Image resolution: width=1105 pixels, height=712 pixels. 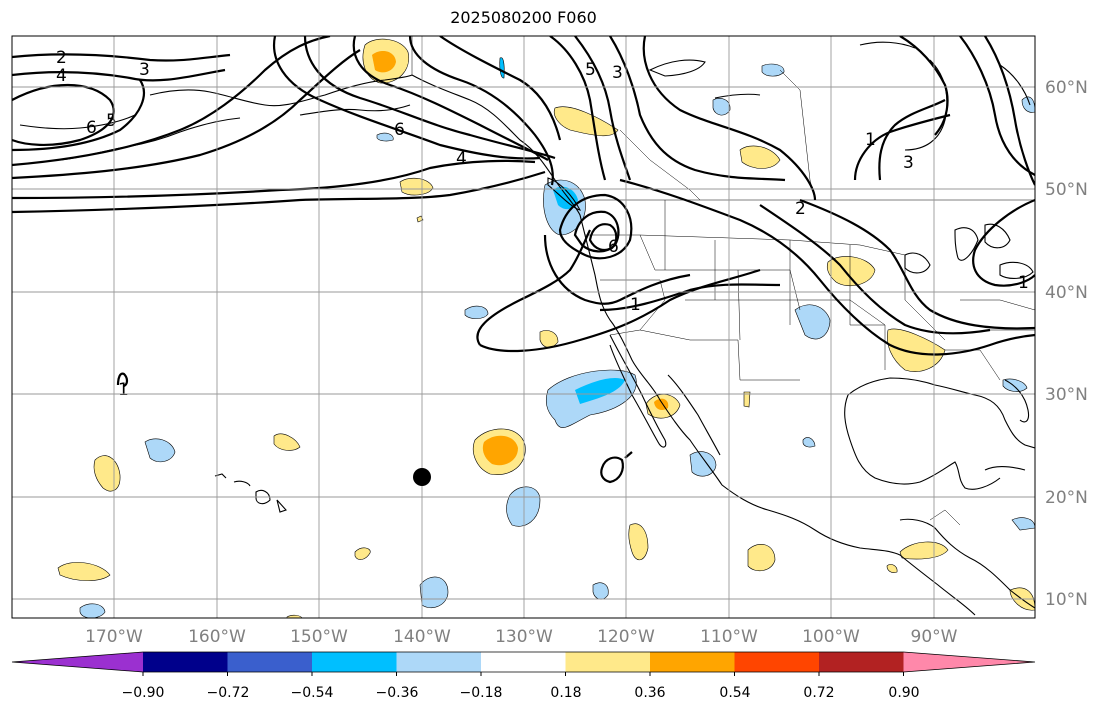 What do you see at coordinates (649, 693) in the screenshot?
I see `colorbar-tick-label: 0.36` at bounding box center [649, 693].